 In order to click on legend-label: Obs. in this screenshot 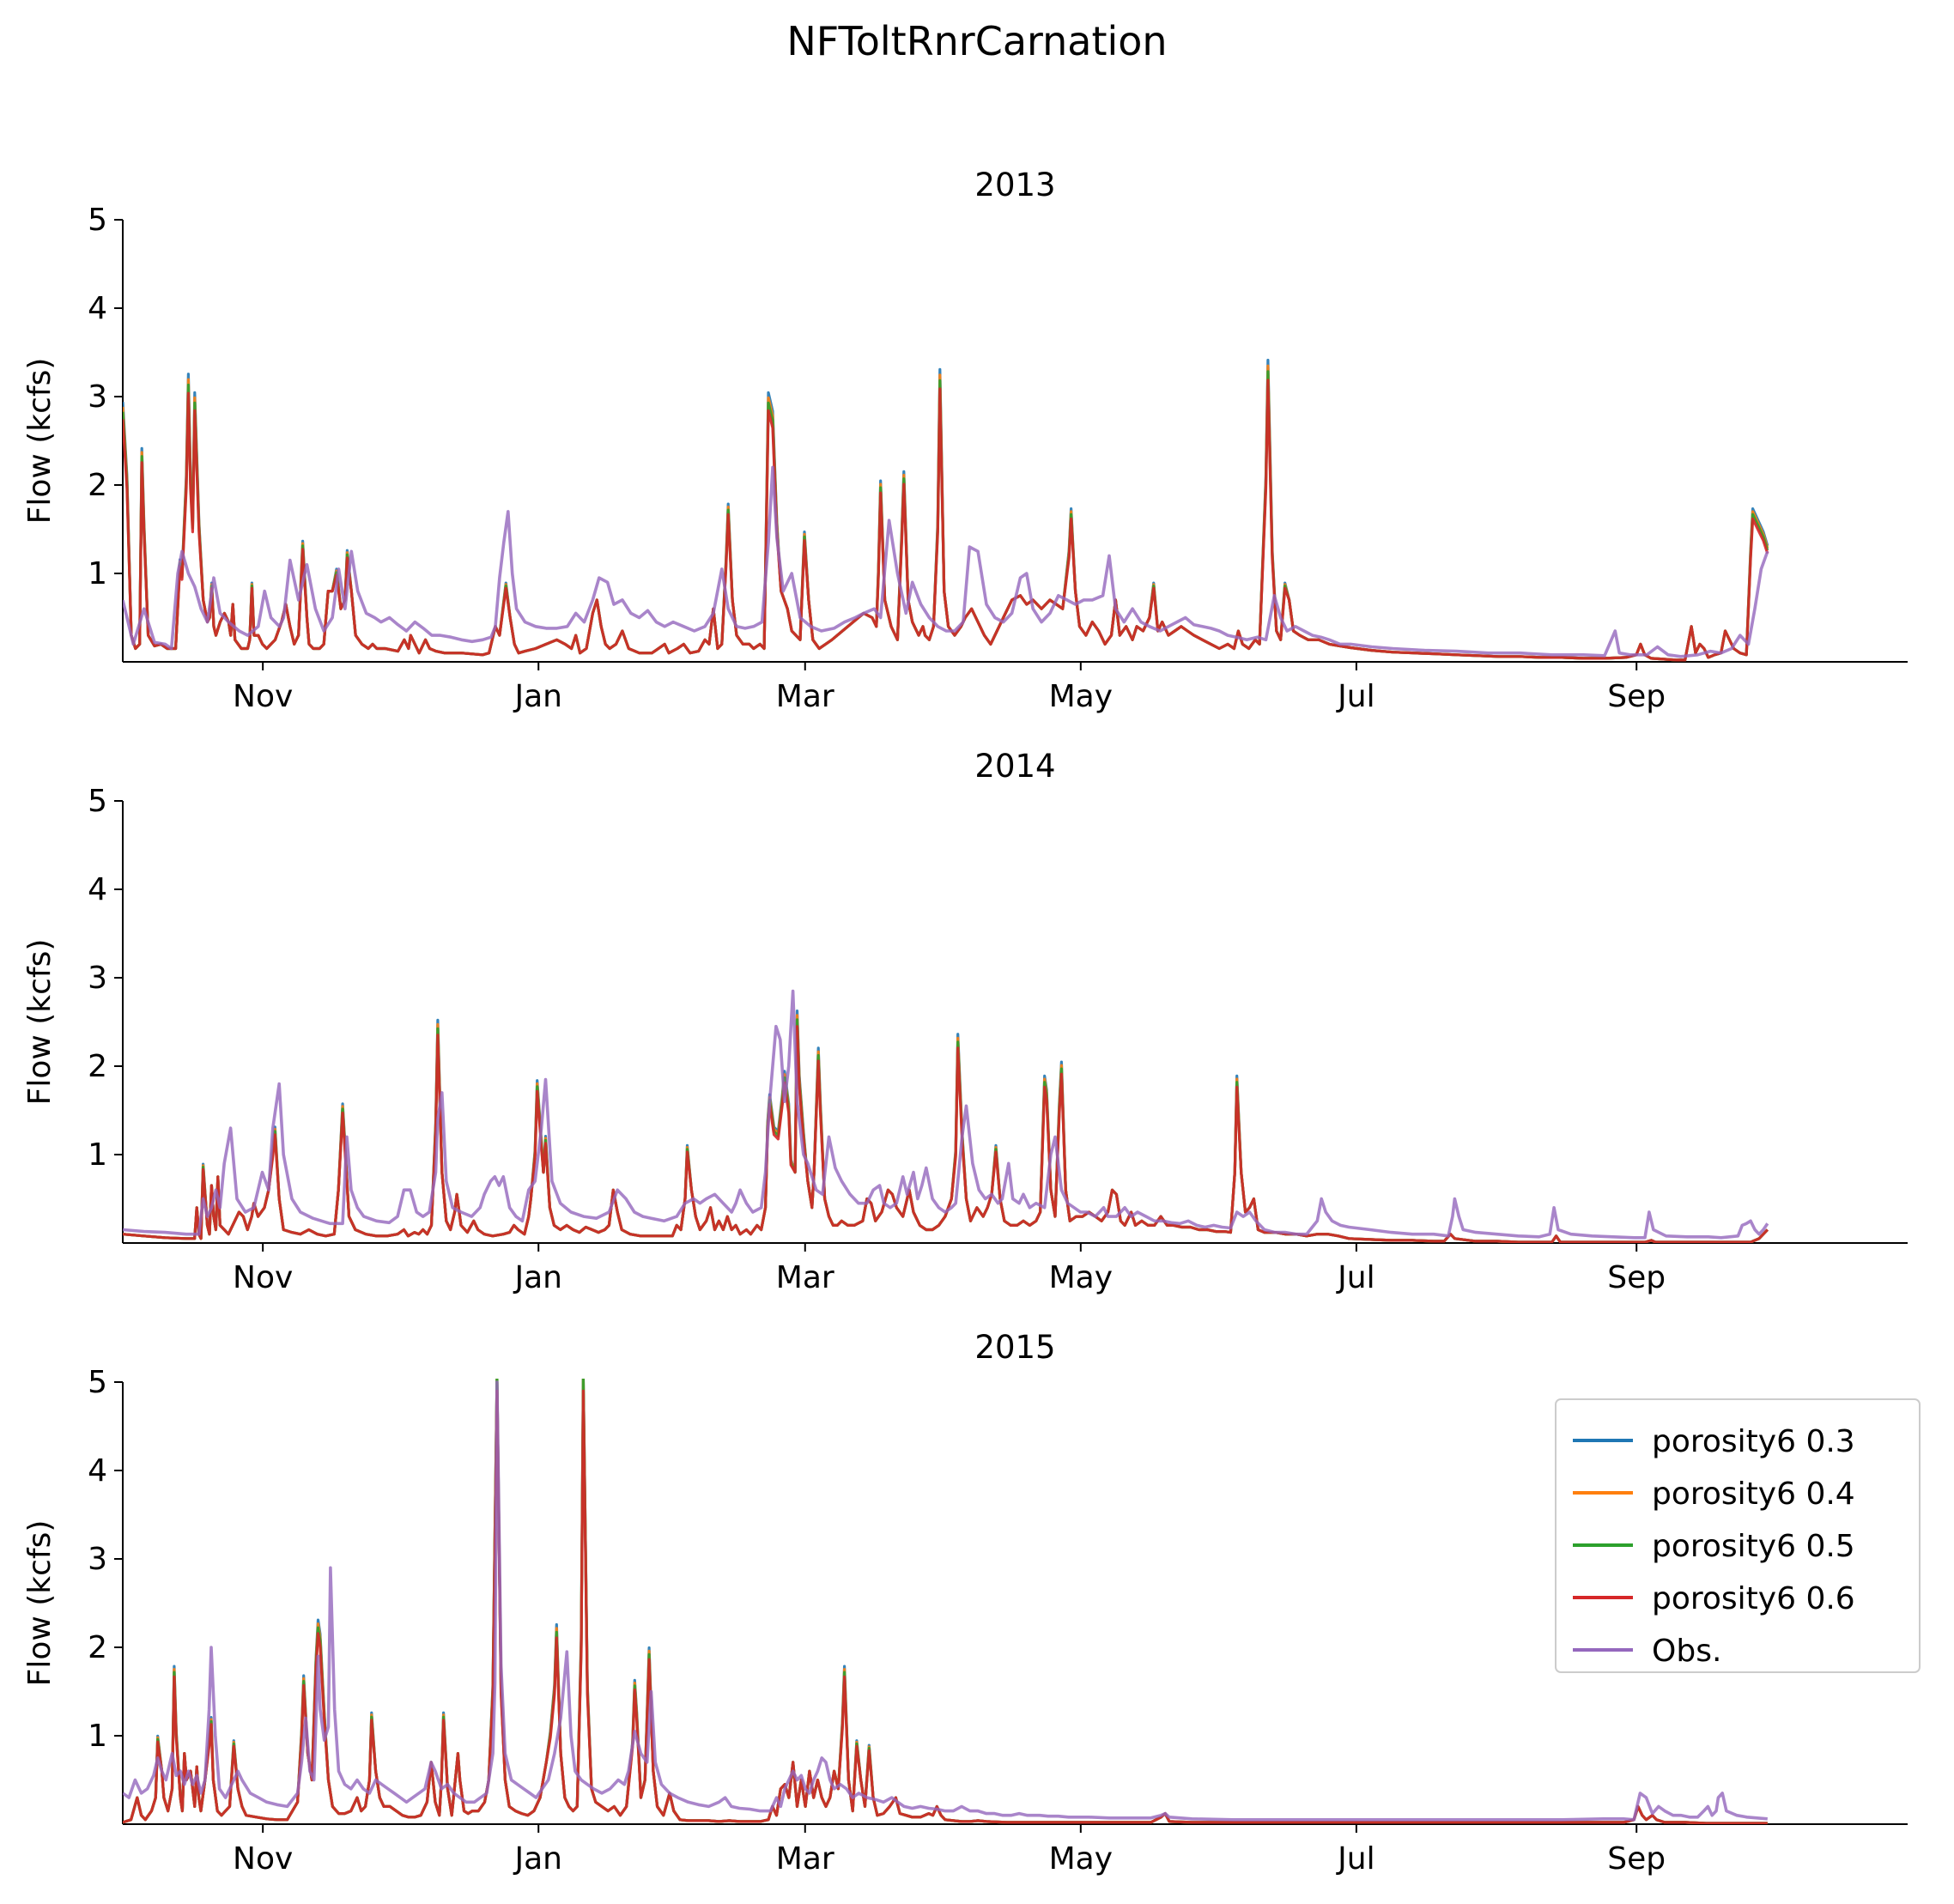, I will do `click(1686, 1651)`.